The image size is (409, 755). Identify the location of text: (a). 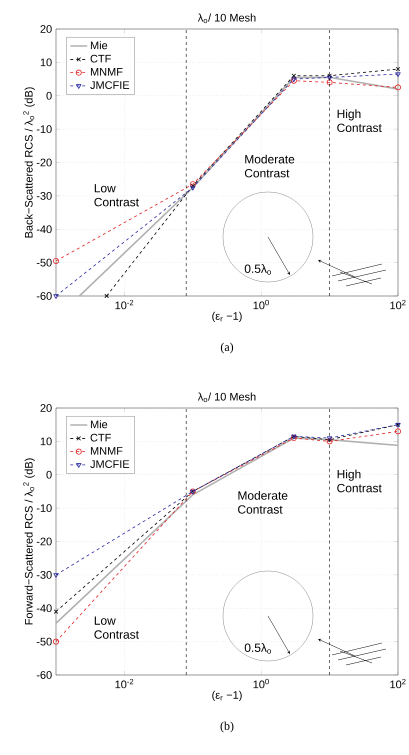
(227, 348).